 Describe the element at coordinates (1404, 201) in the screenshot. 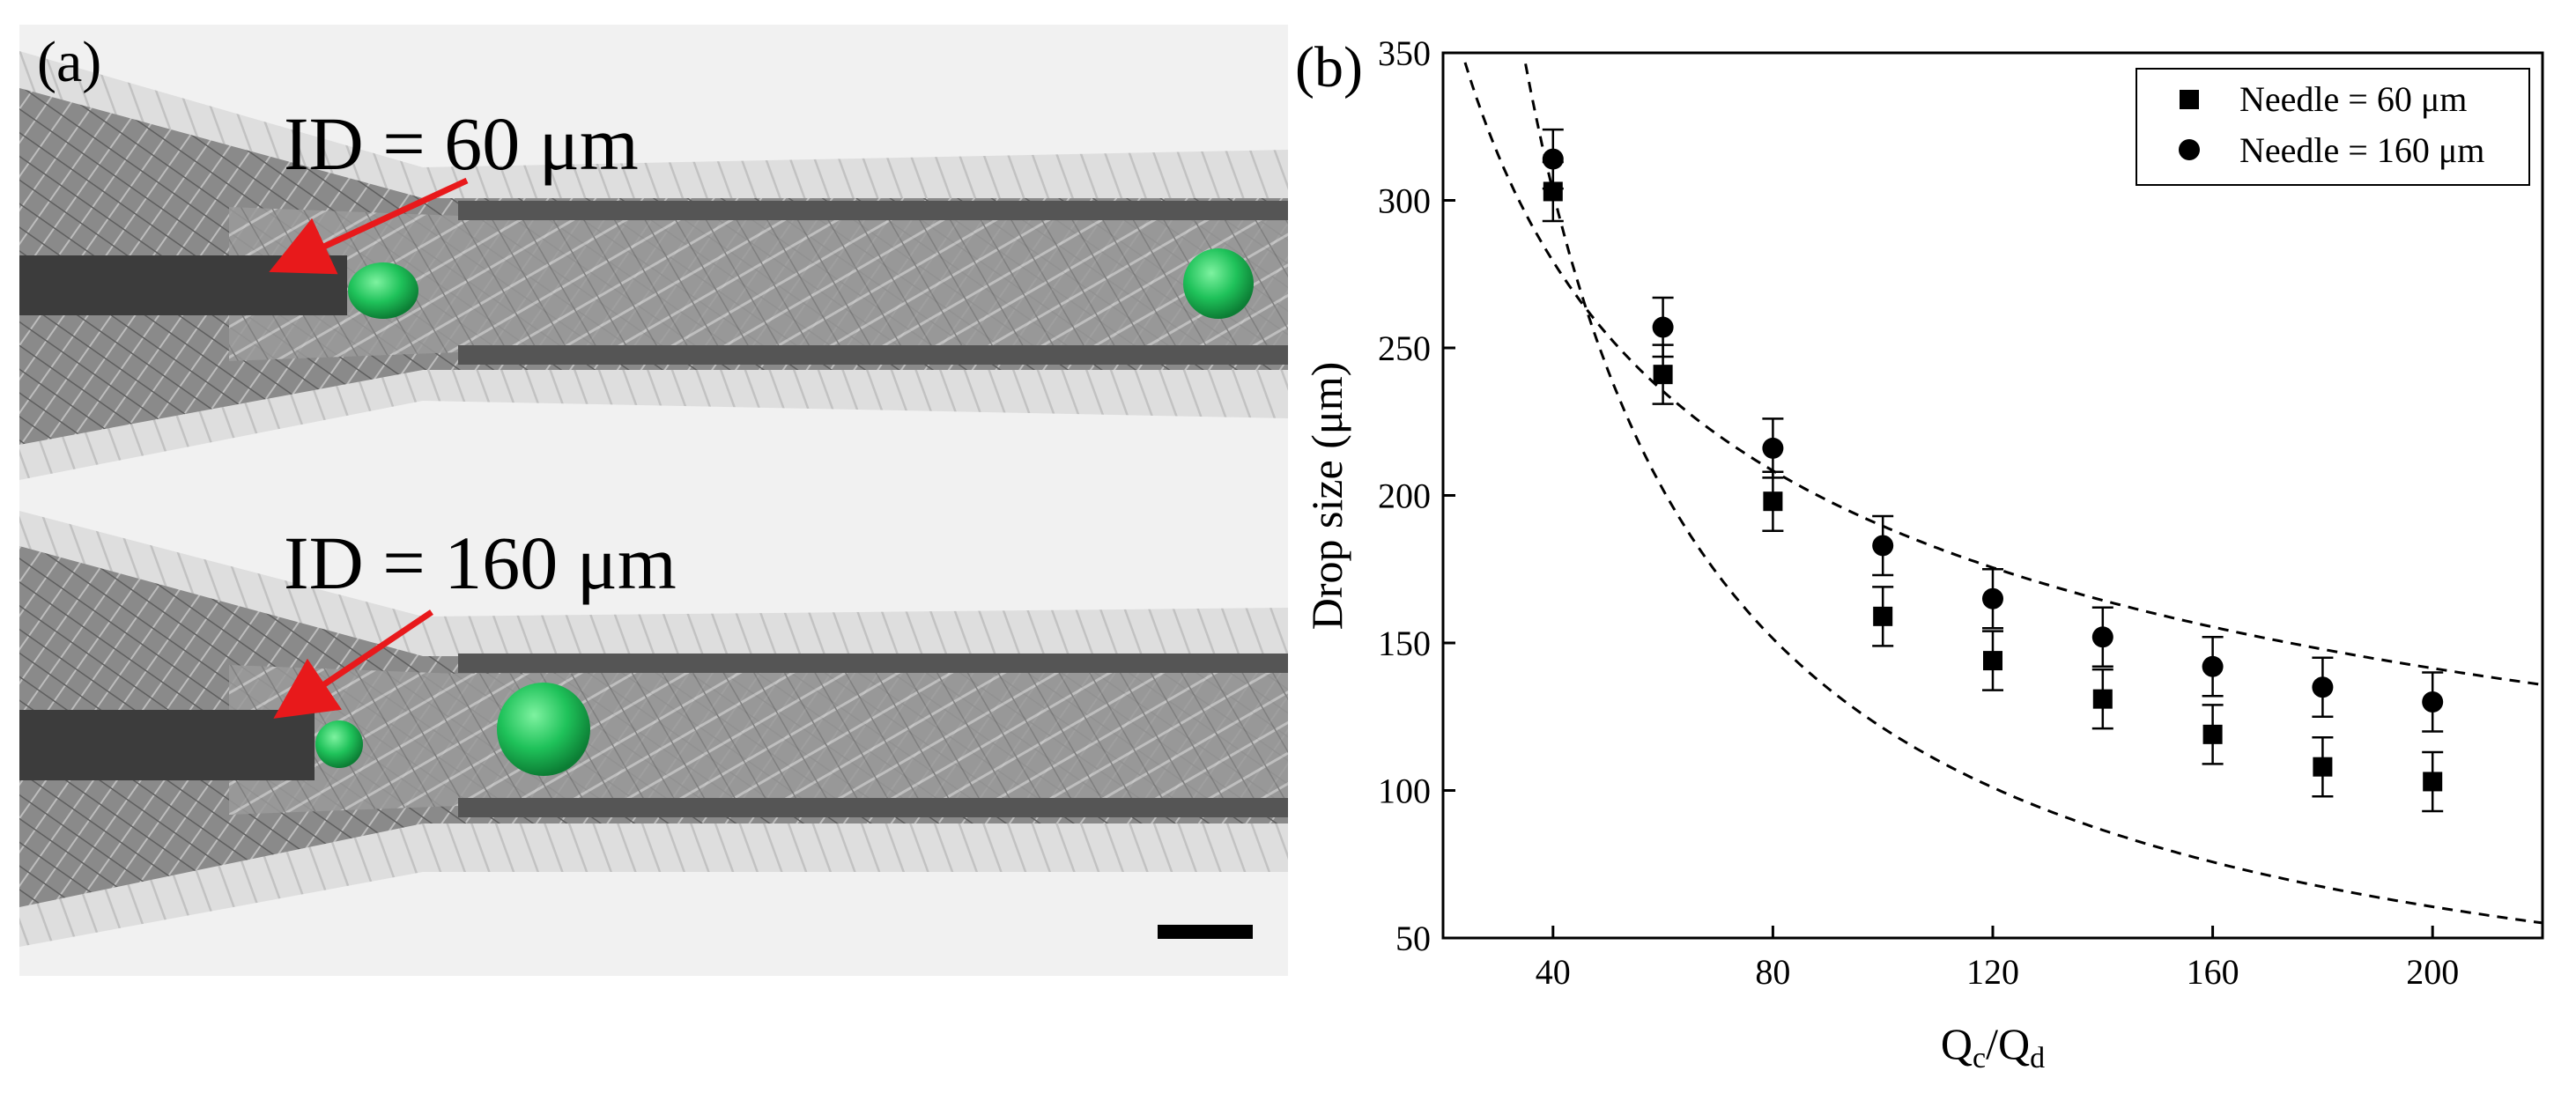

I see `y-tick-label-300: 300` at that location.